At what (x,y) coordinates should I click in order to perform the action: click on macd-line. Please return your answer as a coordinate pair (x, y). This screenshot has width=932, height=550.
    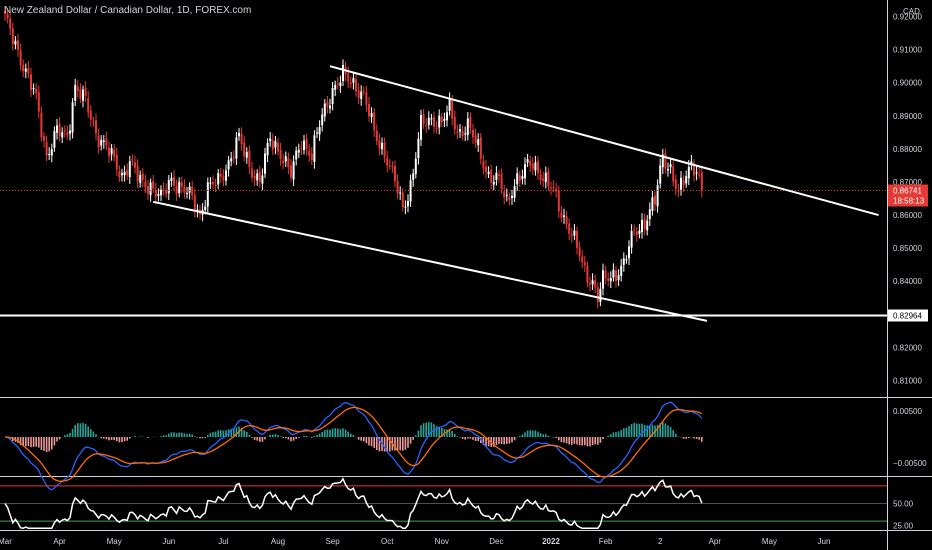
    Looking at the image, I should click on (353, 446).